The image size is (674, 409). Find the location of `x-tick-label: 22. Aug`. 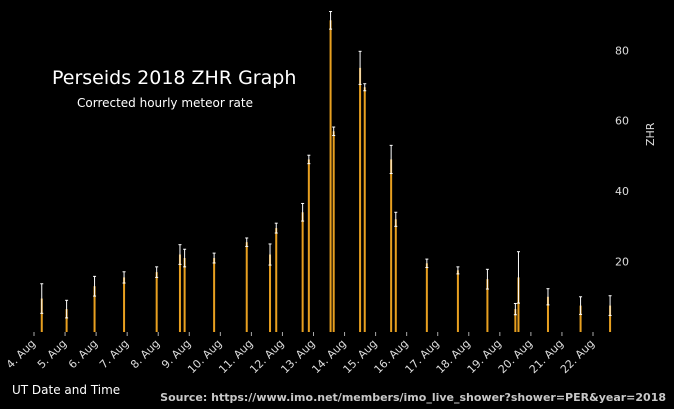

x-tick-label: 22. Aug is located at coordinates (577, 356).